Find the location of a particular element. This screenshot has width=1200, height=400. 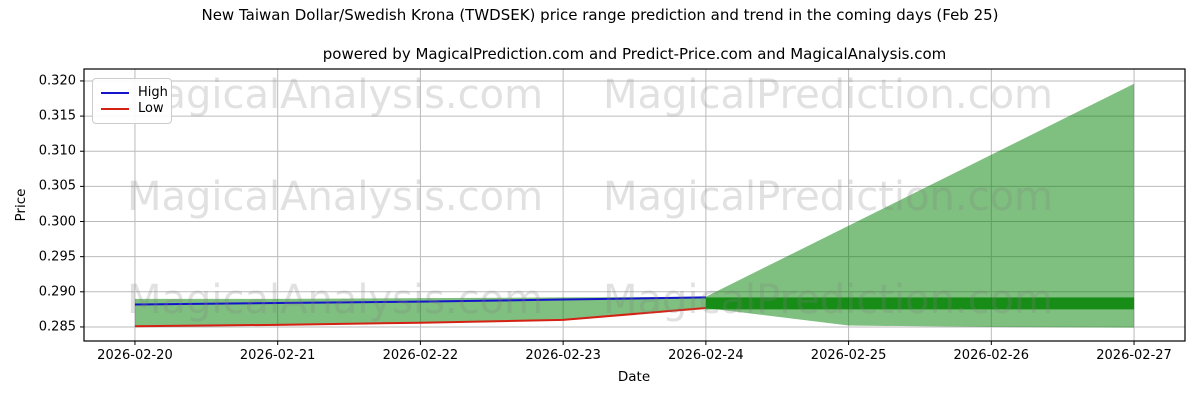

x-tick-label: 2026-02-20 is located at coordinates (135, 355).